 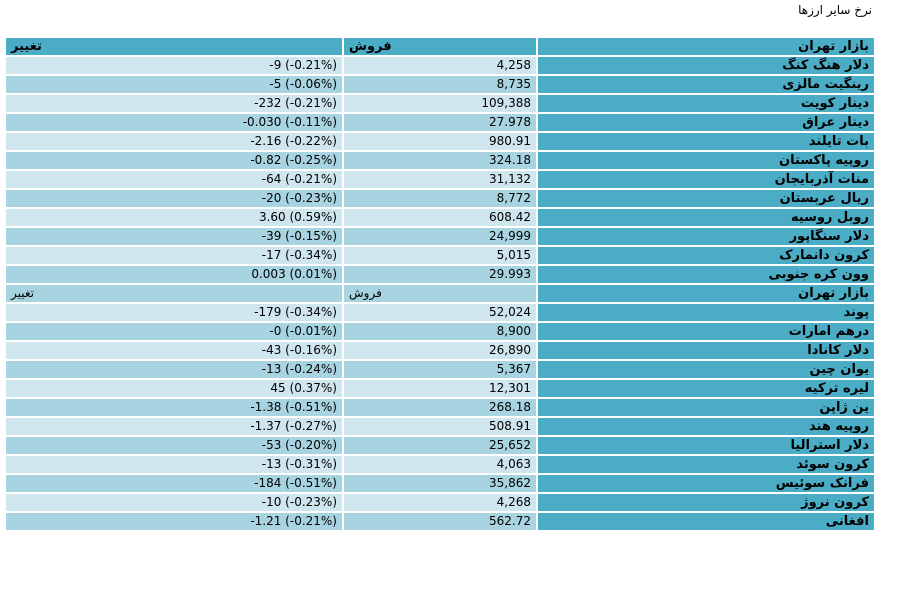 I want to click on table-row: 0.003 (0.01%) 29.993 وون کره جنوبی, so click(x=440, y=275).